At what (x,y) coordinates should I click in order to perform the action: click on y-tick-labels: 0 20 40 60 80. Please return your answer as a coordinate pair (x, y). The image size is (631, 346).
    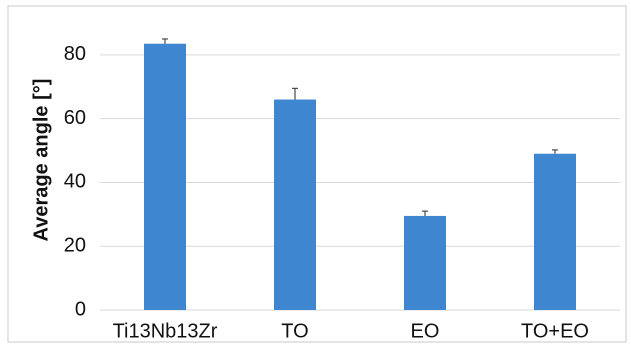
    Looking at the image, I should click on (75, 181).